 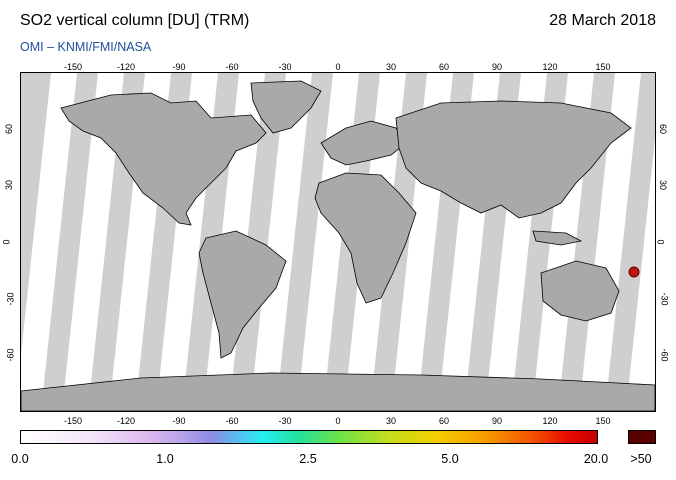 I want to click on antarctica, so click(x=338, y=391).